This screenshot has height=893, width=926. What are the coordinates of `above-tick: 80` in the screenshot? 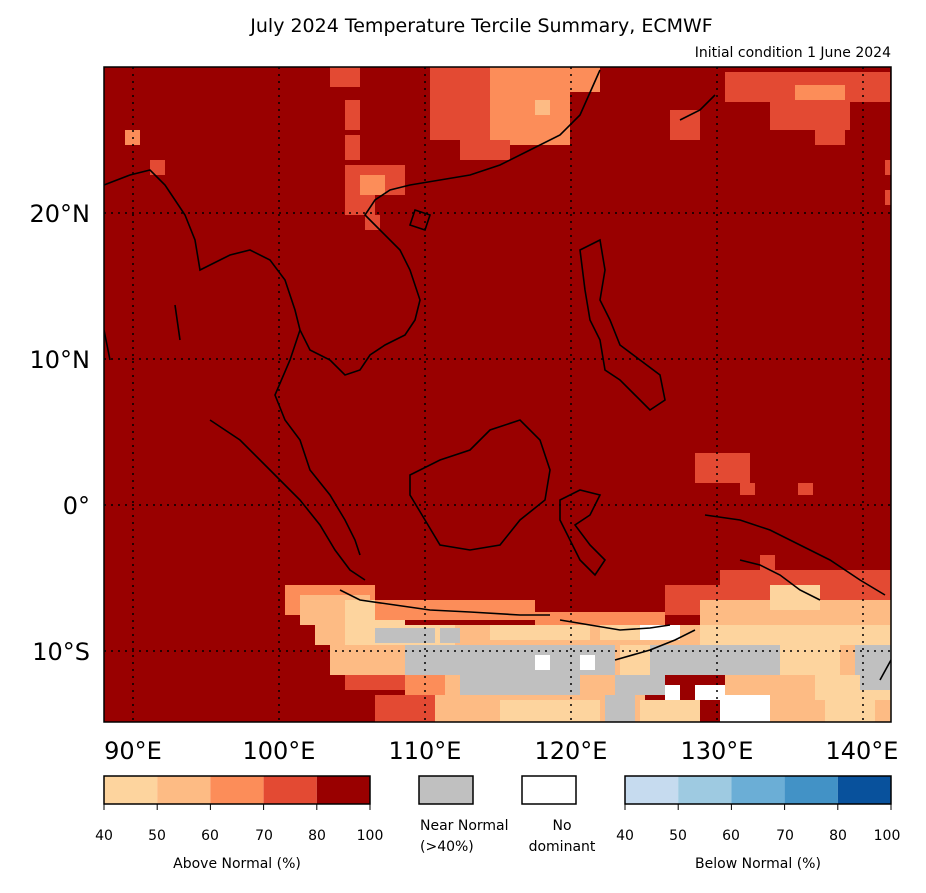 It's located at (317, 836).